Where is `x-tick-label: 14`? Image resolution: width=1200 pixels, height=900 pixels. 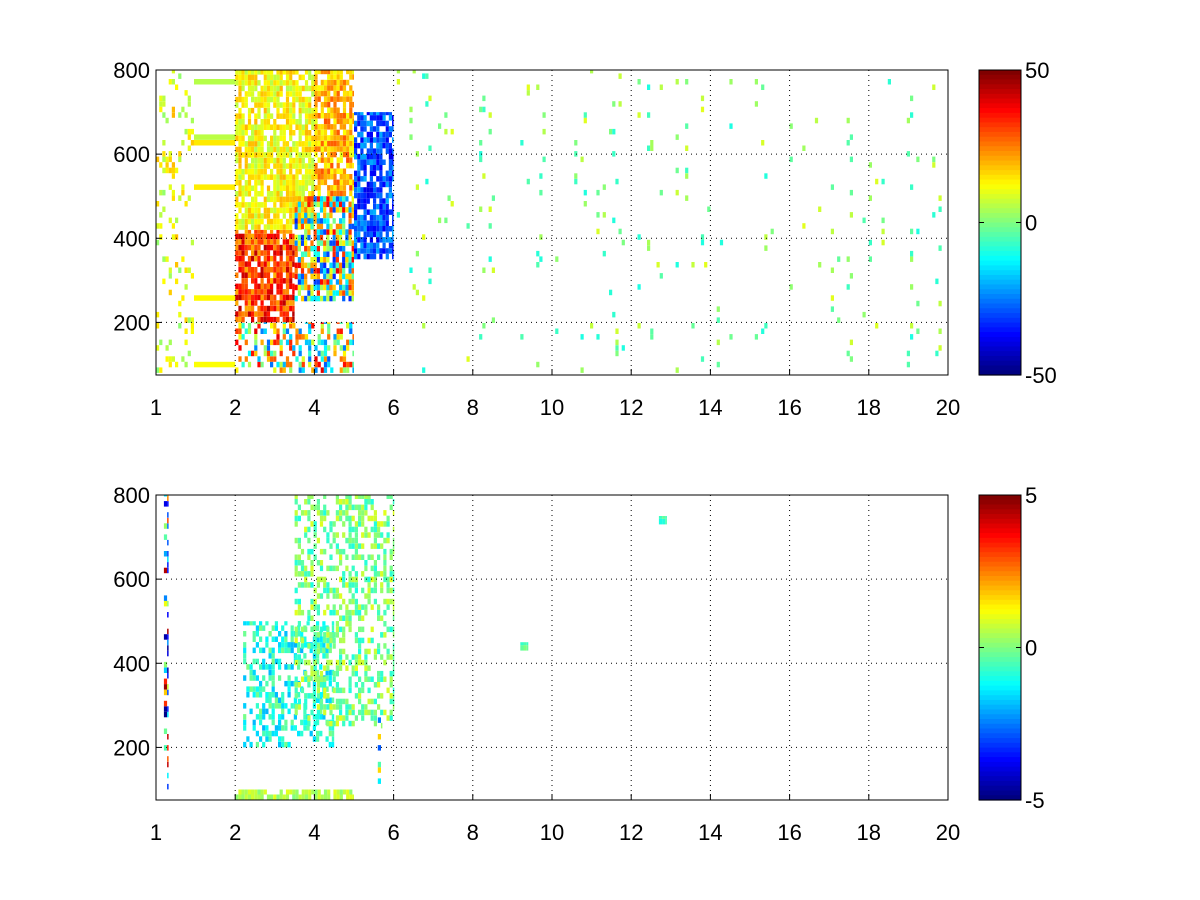
x-tick-label: 14 is located at coordinates (710, 832).